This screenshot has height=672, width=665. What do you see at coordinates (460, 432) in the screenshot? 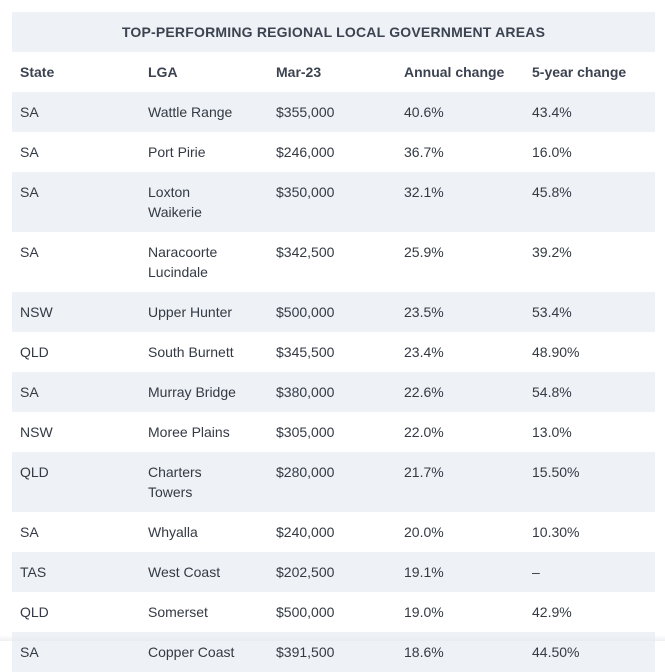
I see `cell-annual-change: 22.0%` at bounding box center [460, 432].